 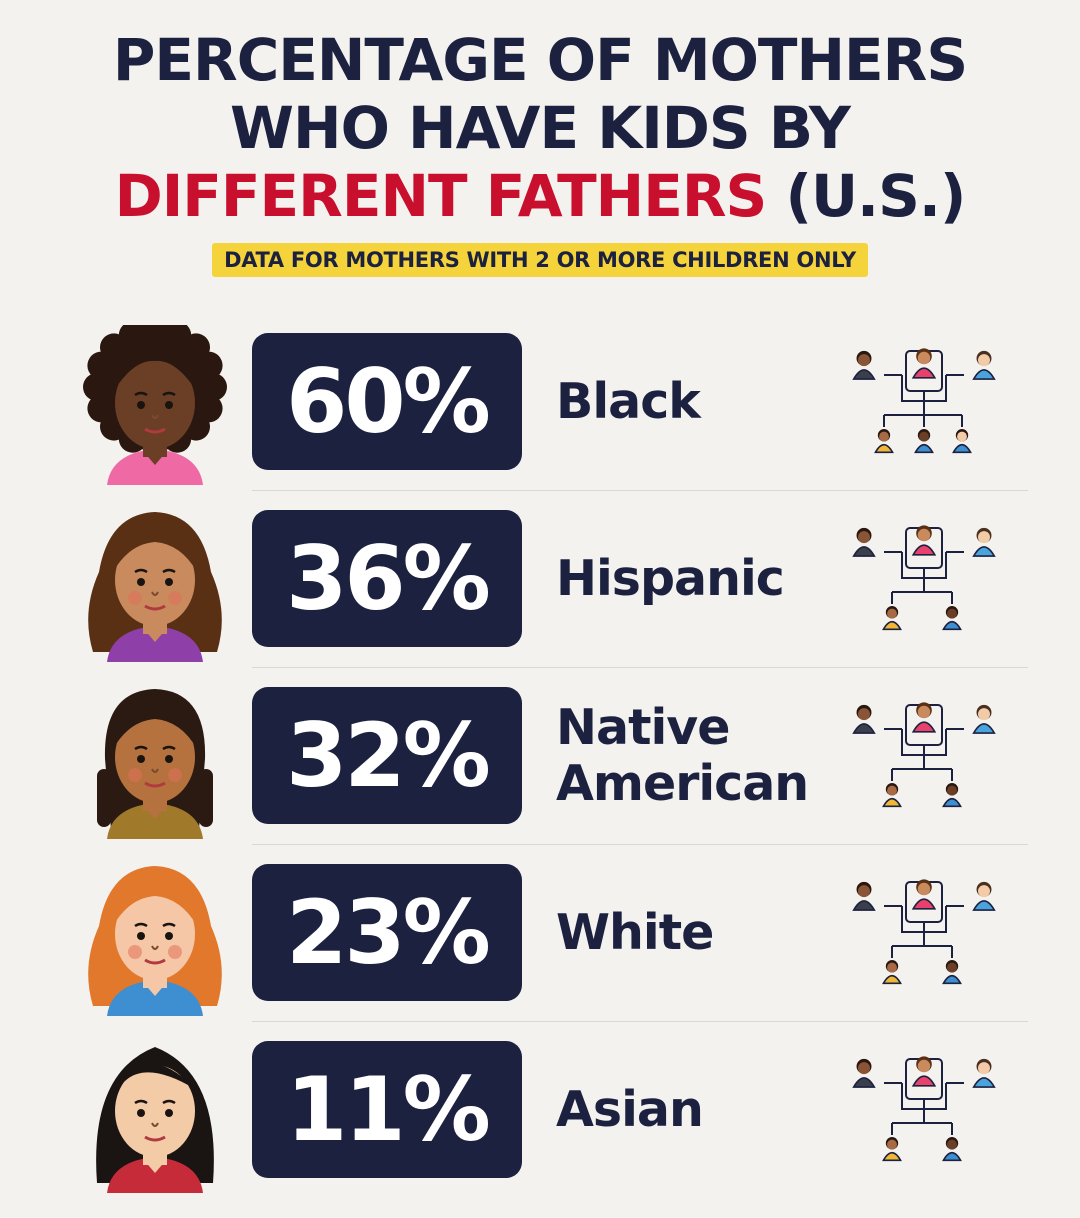 I want to click on percent-value: 23%, so click(x=388, y=932).